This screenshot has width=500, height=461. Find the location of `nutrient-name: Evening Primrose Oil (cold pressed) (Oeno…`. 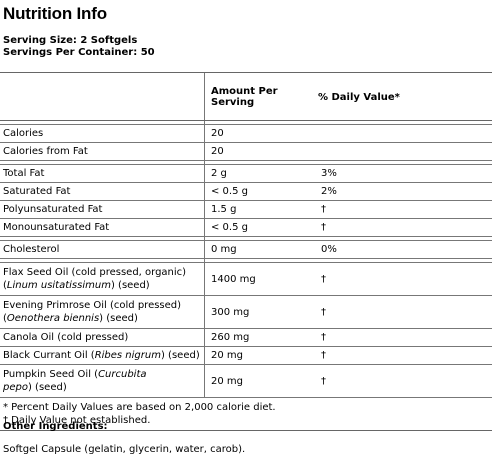

nutrient-name: Evening Primrose Oil (cold pressed) (Oeno… is located at coordinates (102, 312).